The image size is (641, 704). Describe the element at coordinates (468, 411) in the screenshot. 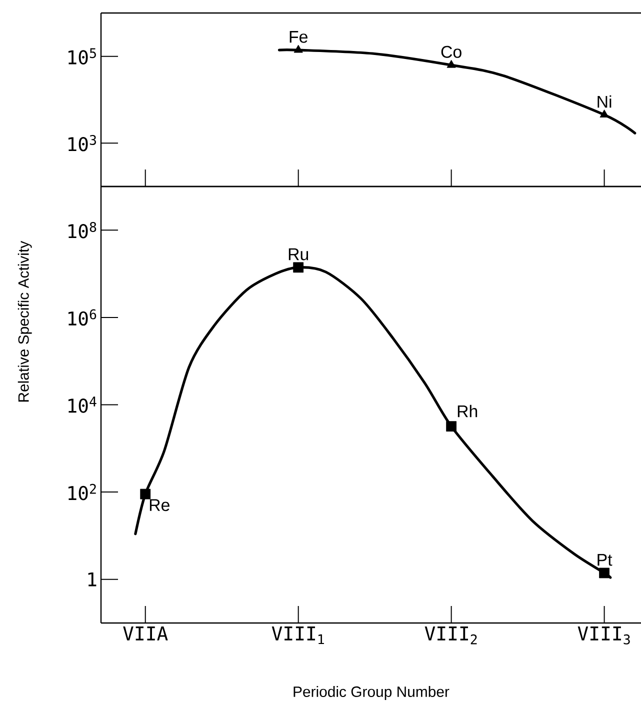

I see `annotation: Rh` at that location.